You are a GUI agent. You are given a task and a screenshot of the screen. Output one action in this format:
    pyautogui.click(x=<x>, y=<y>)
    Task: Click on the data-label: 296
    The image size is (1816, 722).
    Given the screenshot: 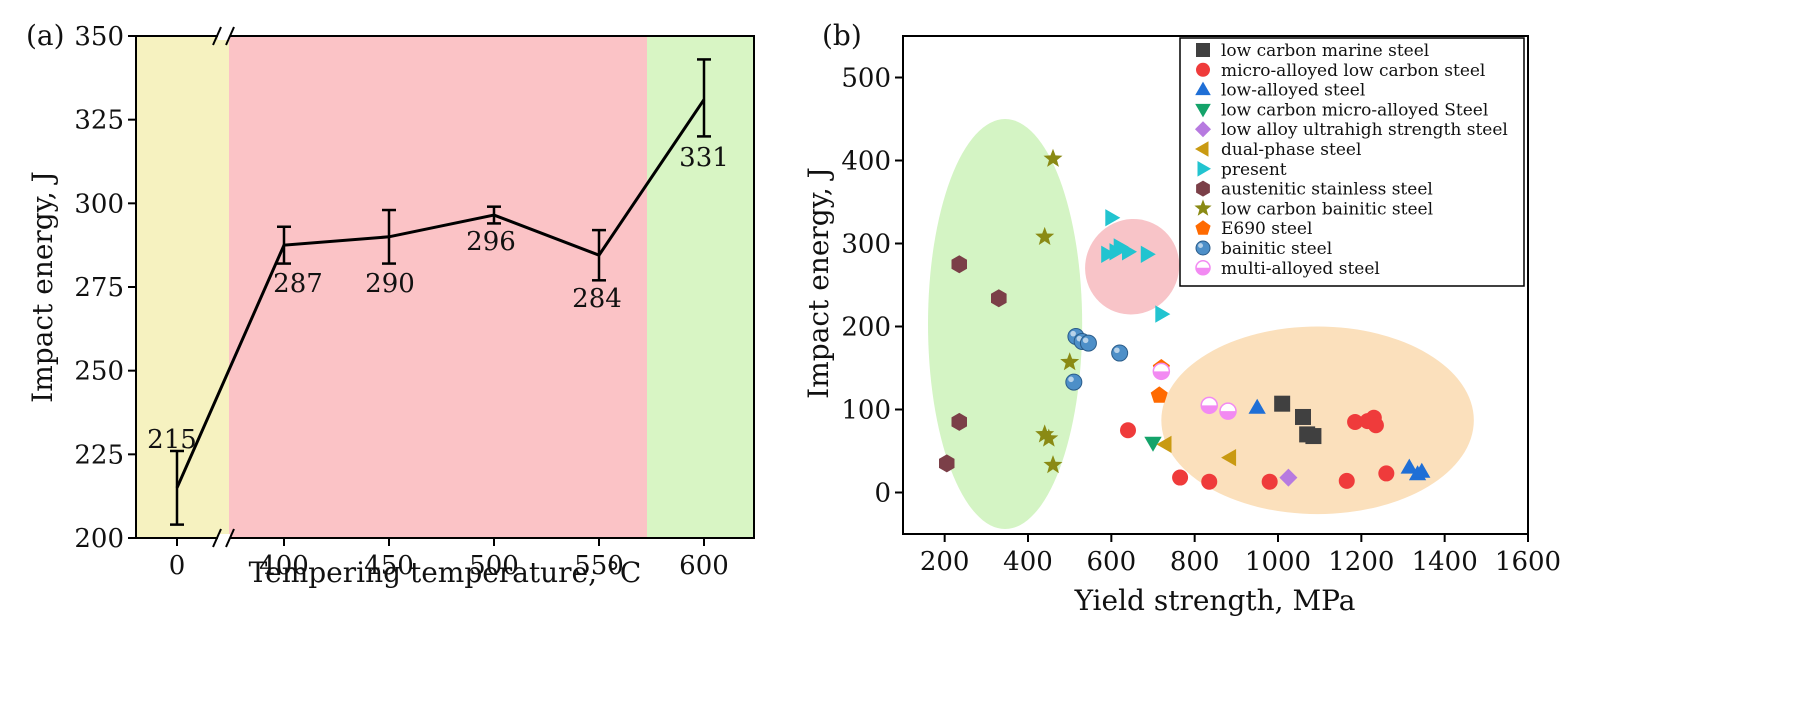 What is the action you would take?
    pyautogui.click(x=491, y=242)
    